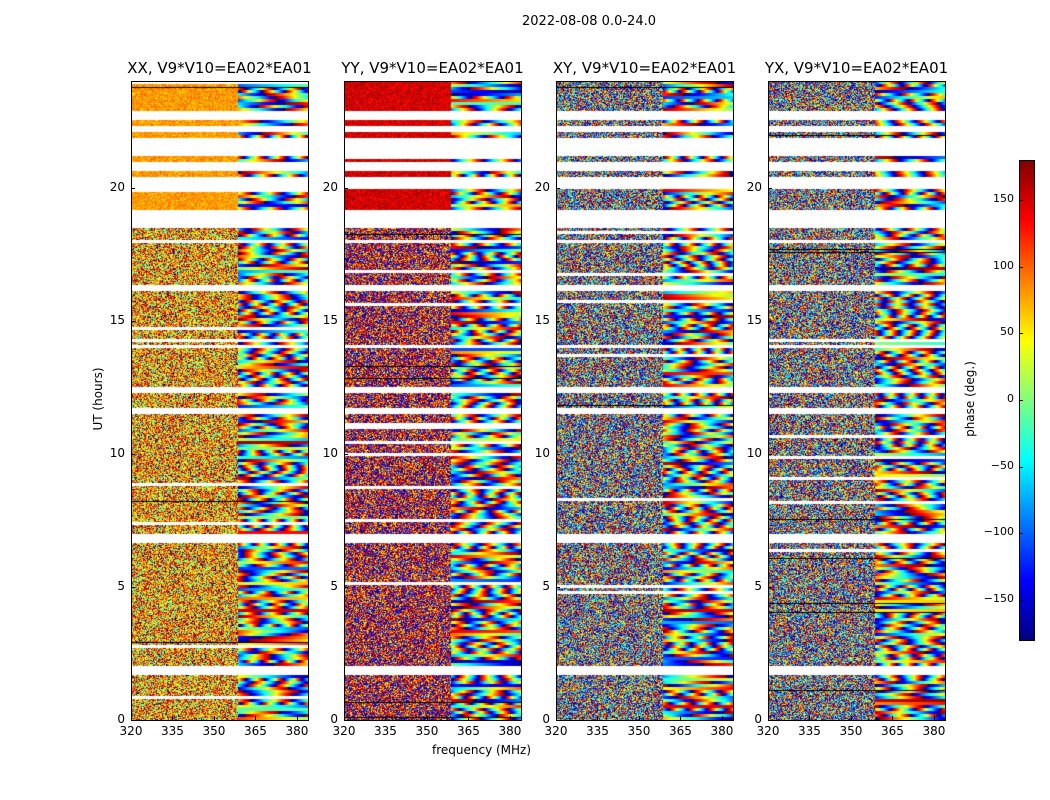 This screenshot has height=800, width=1050. What do you see at coordinates (219, 68) in the screenshot?
I see `panel-title: XX, V9*V10=EA02*EA01` at bounding box center [219, 68].